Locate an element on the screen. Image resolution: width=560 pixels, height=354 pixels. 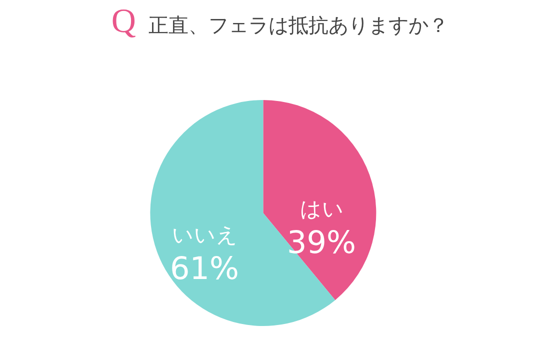
chart-title: Q 正直、フェラは抵抗ありますか？ is located at coordinates (280, 21).